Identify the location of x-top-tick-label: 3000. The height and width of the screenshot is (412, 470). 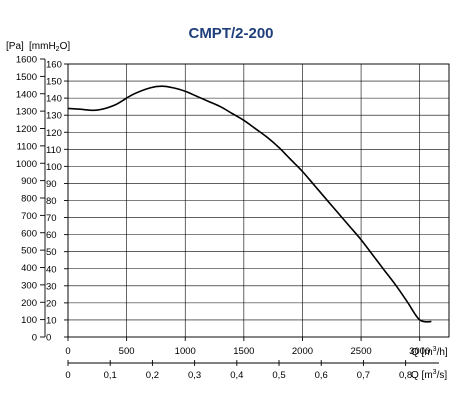
(419, 351).